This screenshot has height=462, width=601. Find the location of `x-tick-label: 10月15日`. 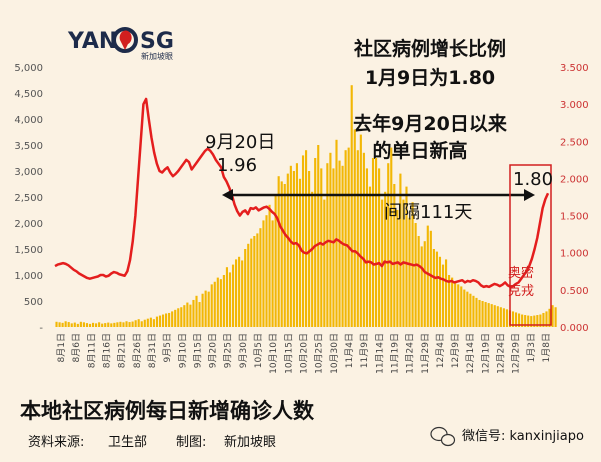

x-tick-label: 10月15日 is located at coordinates (288, 353).